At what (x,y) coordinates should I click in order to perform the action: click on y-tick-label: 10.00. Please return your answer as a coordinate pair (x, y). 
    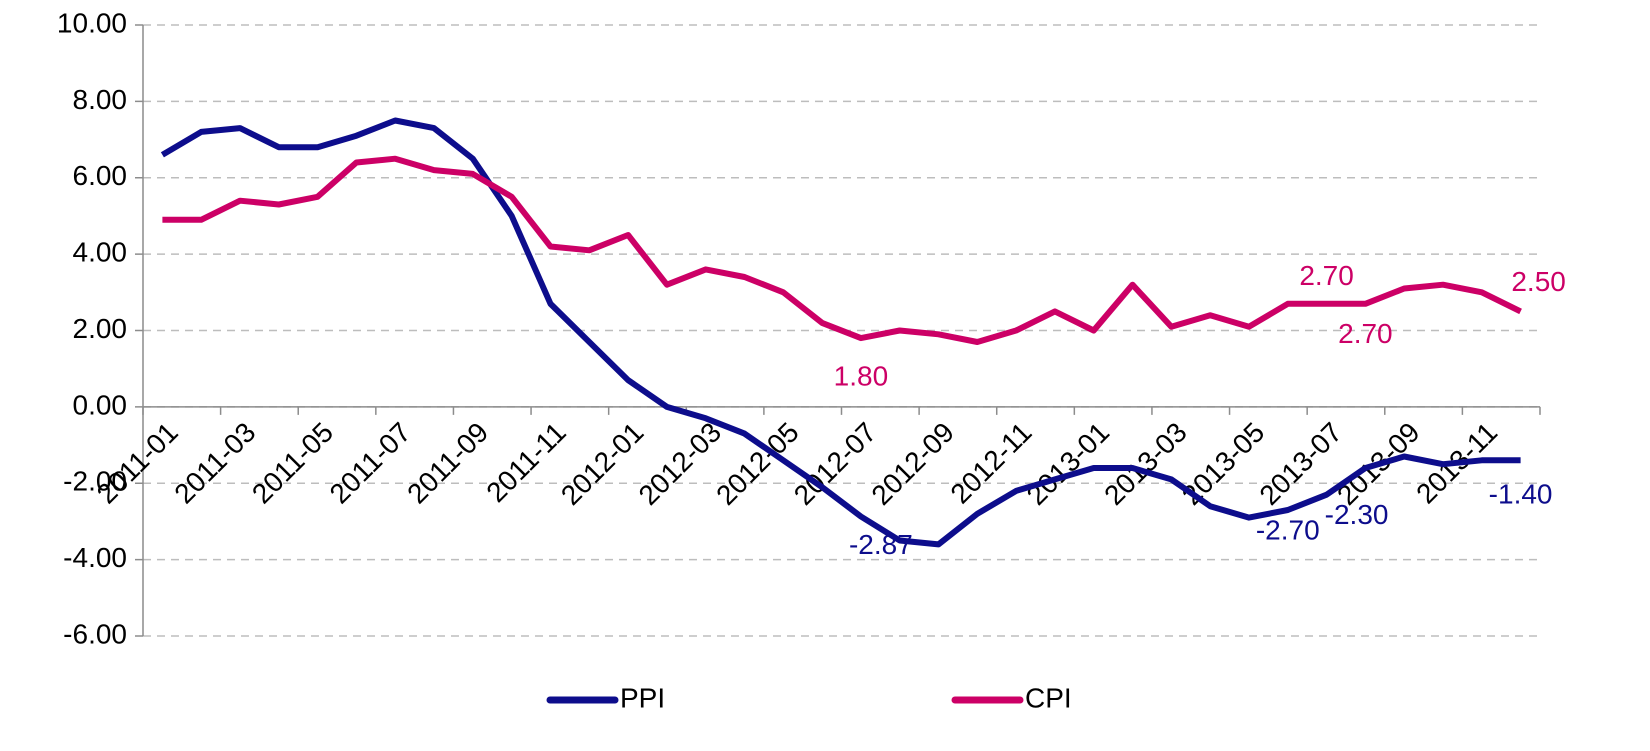
    Looking at the image, I should click on (92, 22).